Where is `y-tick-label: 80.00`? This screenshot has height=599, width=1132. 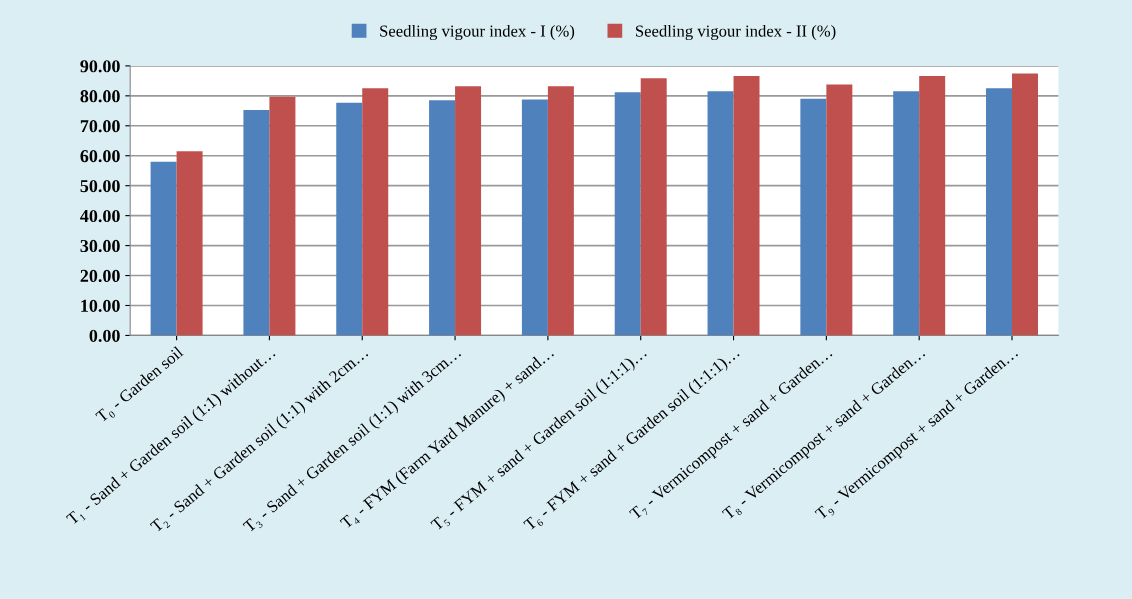 y-tick-label: 80.00 is located at coordinates (100, 96).